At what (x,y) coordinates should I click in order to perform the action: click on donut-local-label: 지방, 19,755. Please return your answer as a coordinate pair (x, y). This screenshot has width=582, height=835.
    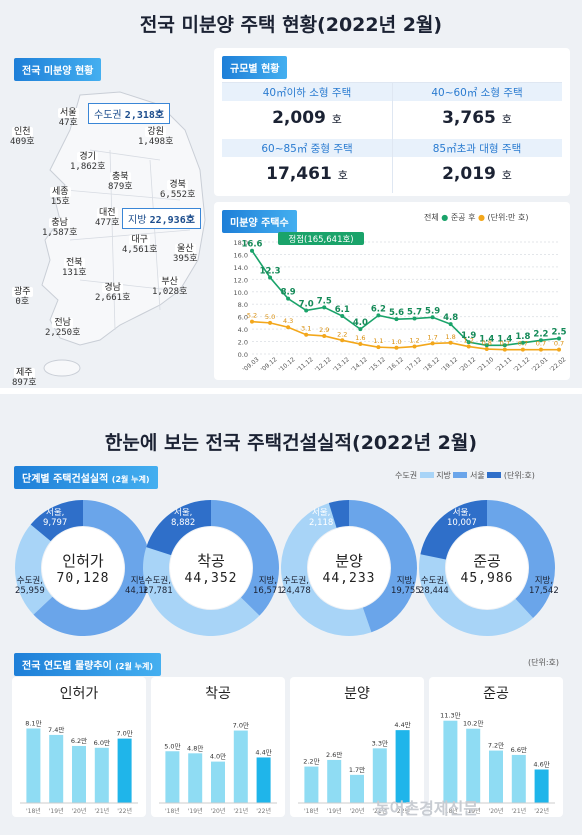
    Looking at the image, I should click on (406, 586).